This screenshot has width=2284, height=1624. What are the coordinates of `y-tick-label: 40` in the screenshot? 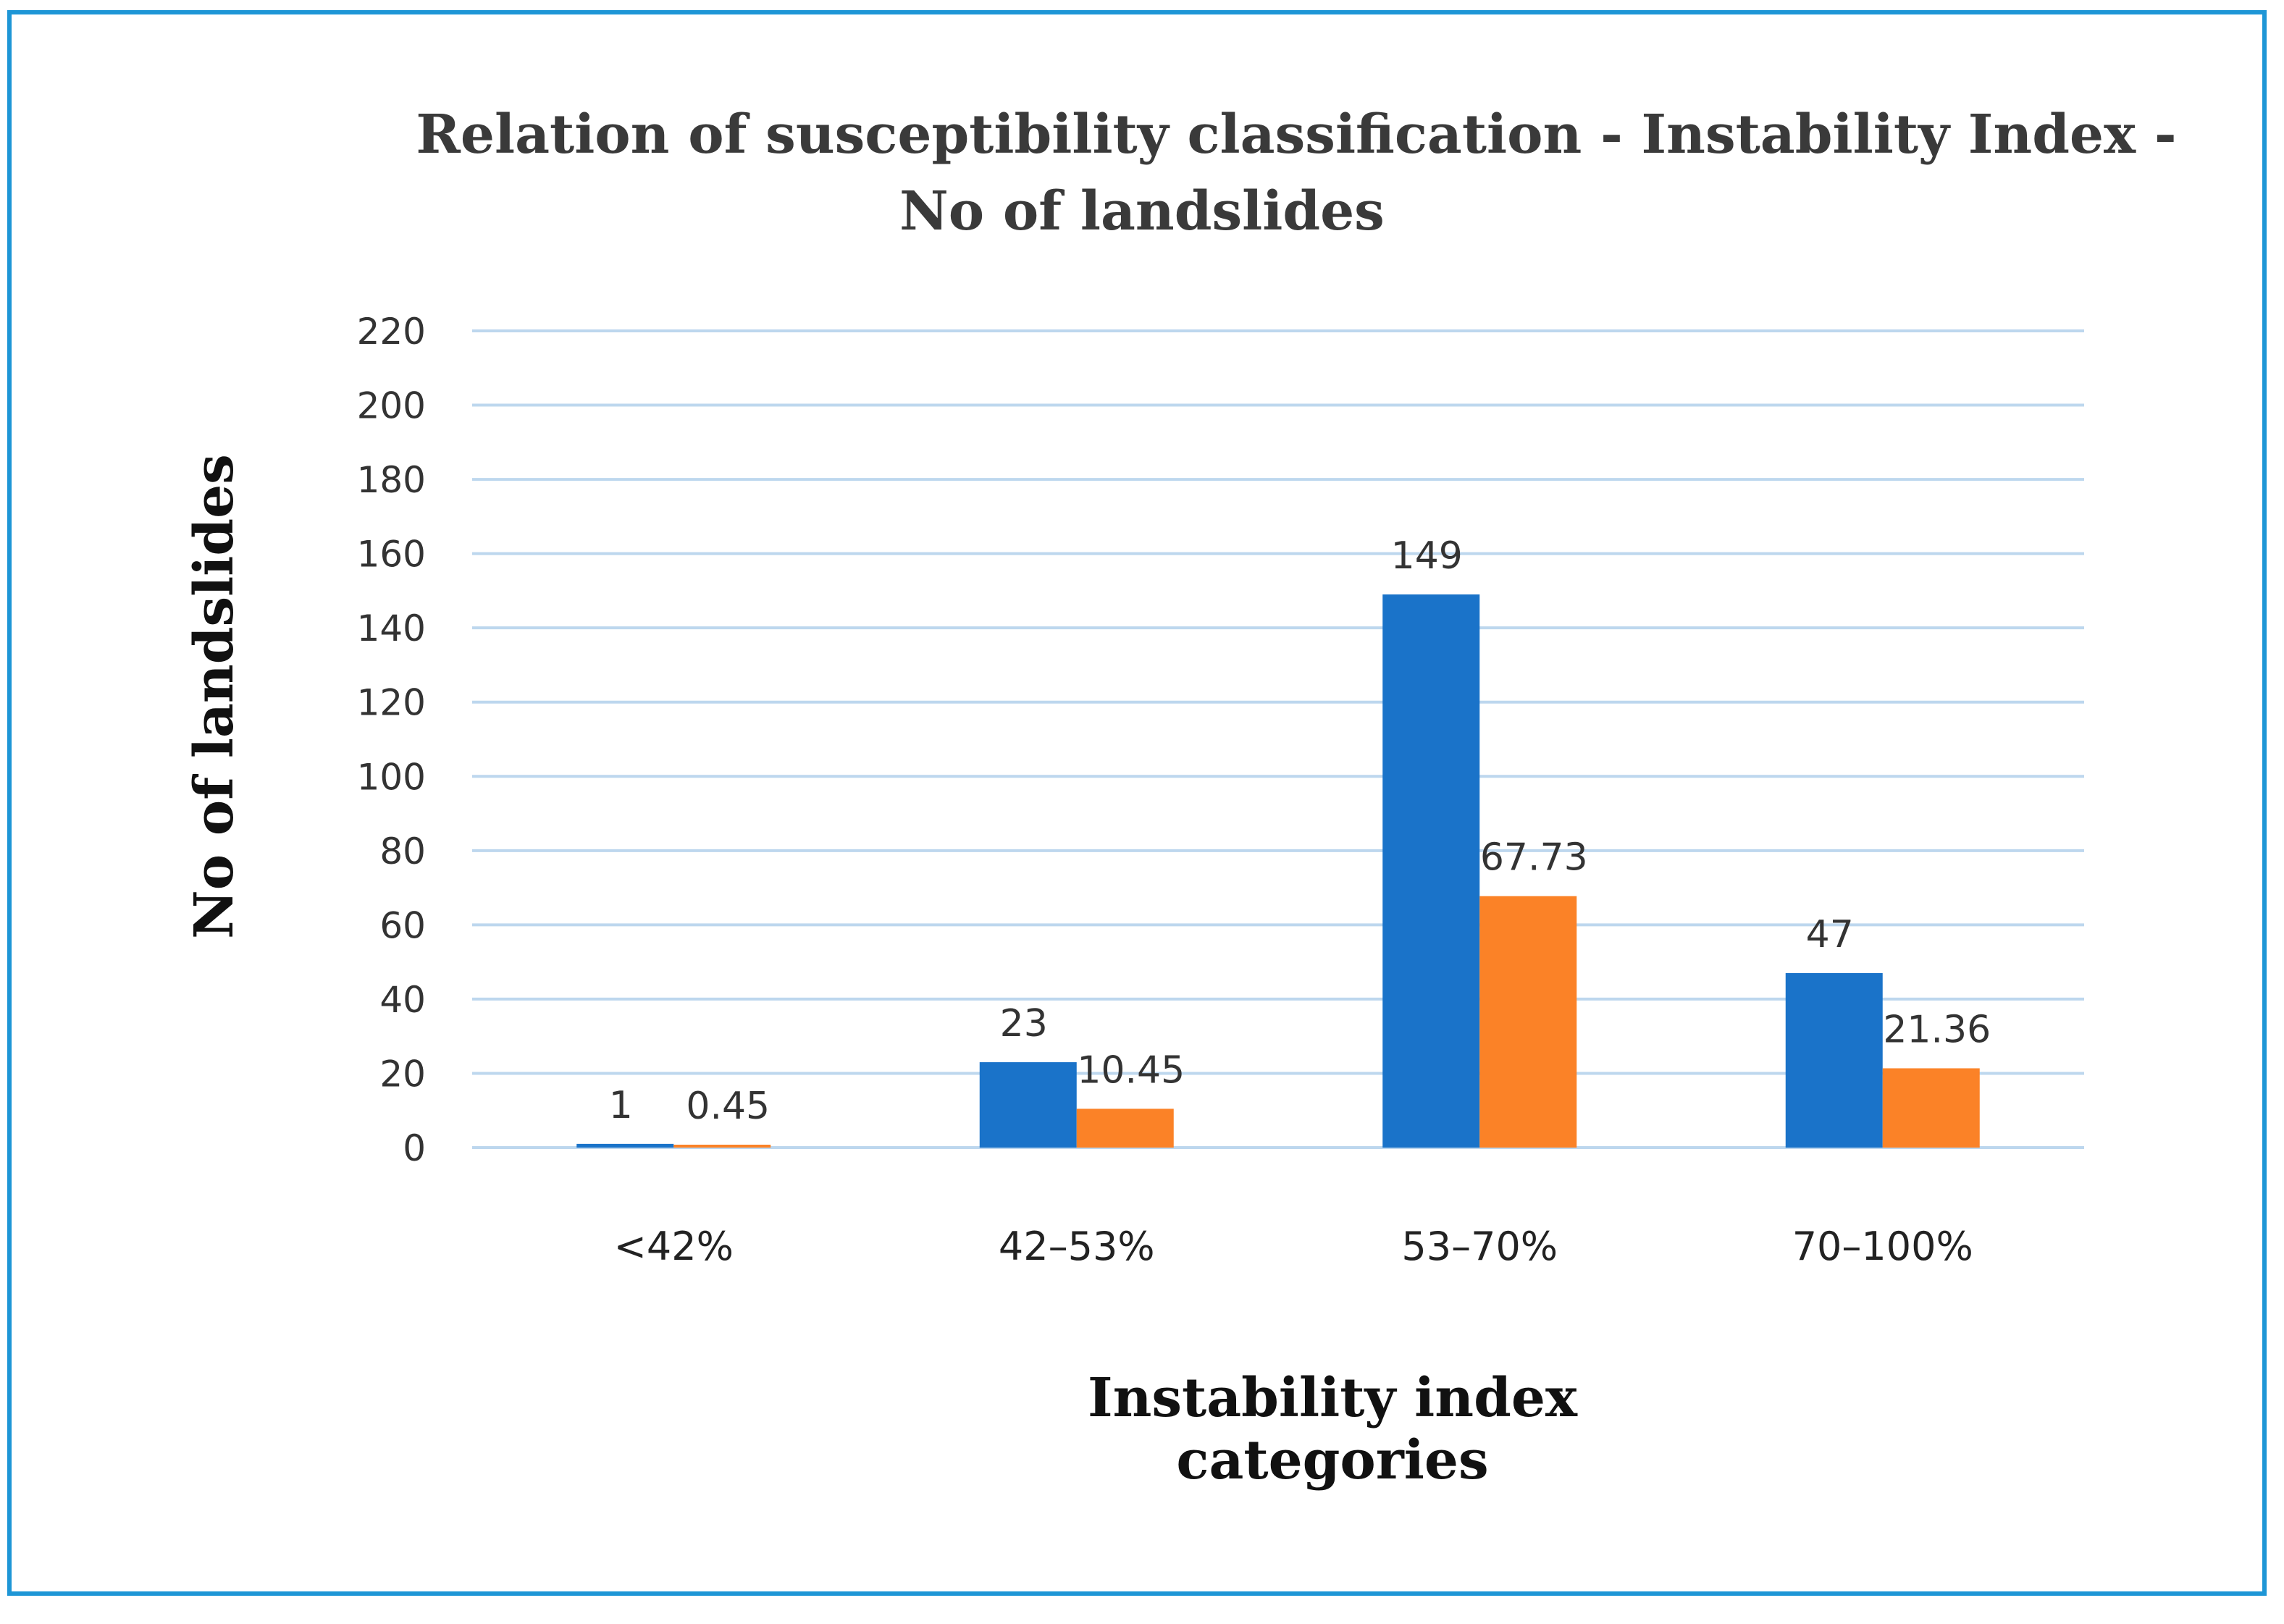 It's located at (402, 1000).